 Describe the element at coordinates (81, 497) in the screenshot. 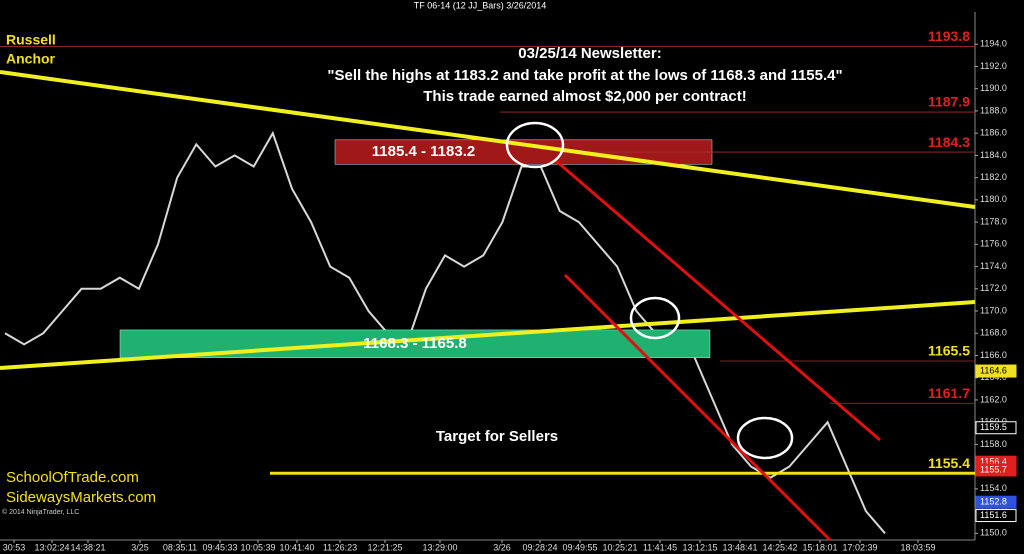

I see `credit: SidewaysMarkets.com` at that location.